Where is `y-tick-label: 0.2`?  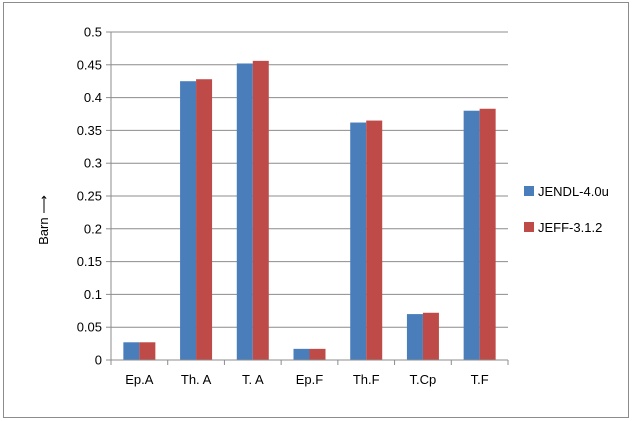 y-tick-label: 0.2 is located at coordinates (93, 228).